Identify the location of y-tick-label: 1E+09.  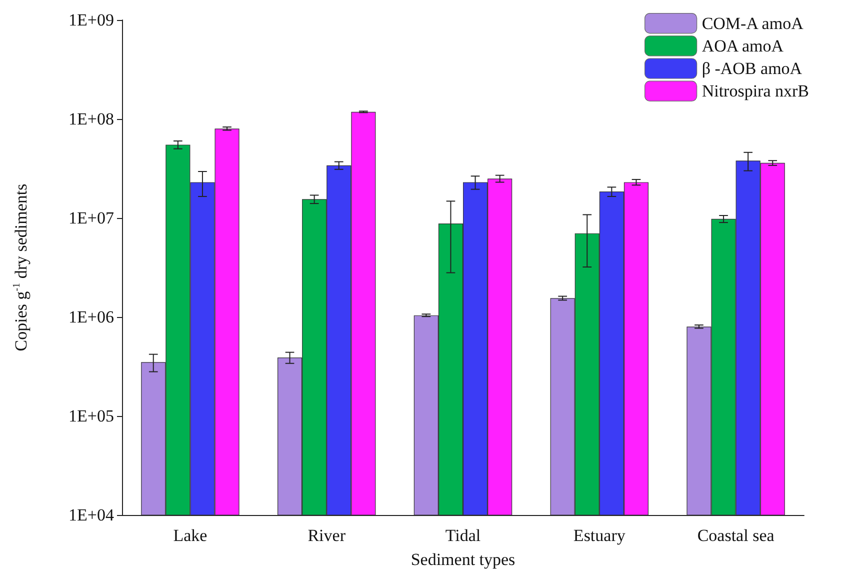
(91, 20).